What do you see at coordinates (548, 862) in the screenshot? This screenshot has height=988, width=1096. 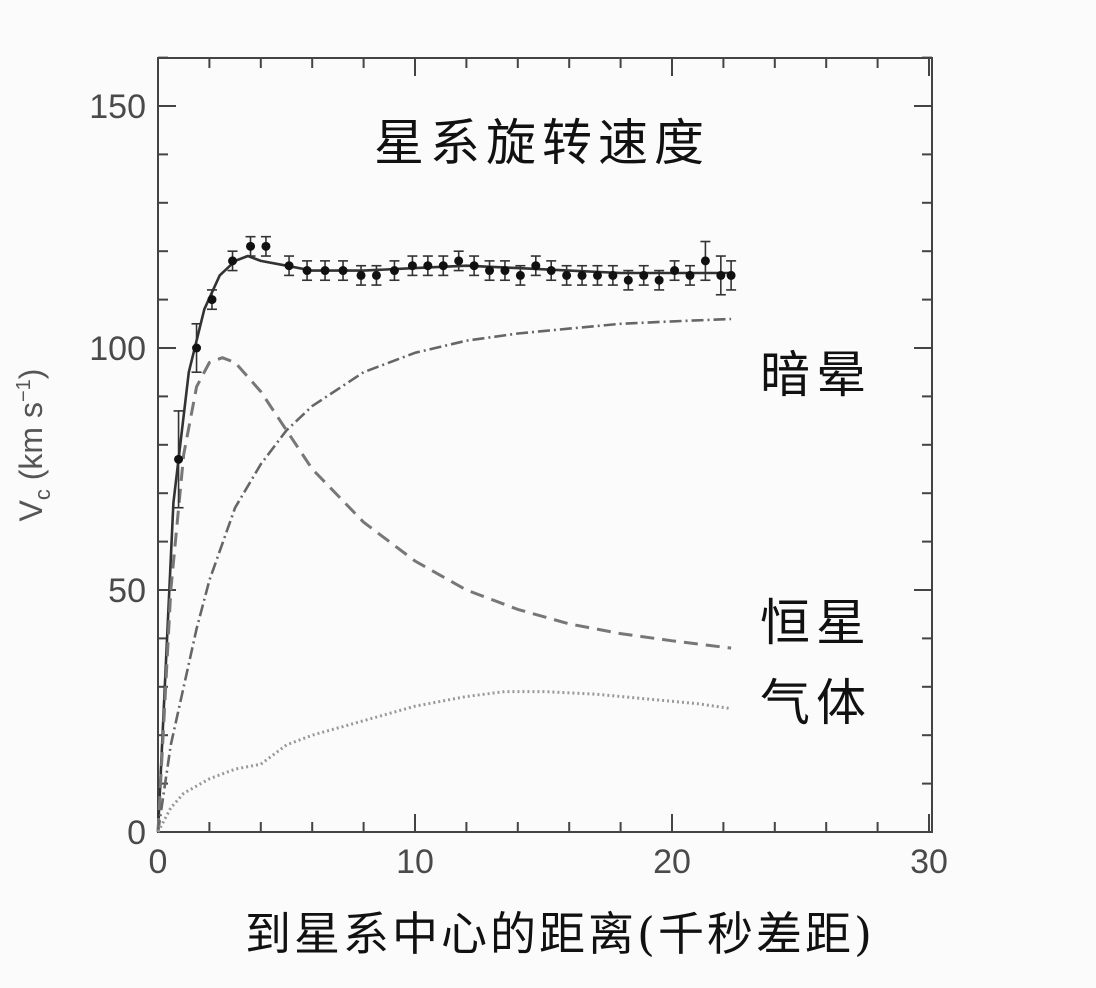 I see `x-tick-labels: 0 10 20 30` at bounding box center [548, 862].